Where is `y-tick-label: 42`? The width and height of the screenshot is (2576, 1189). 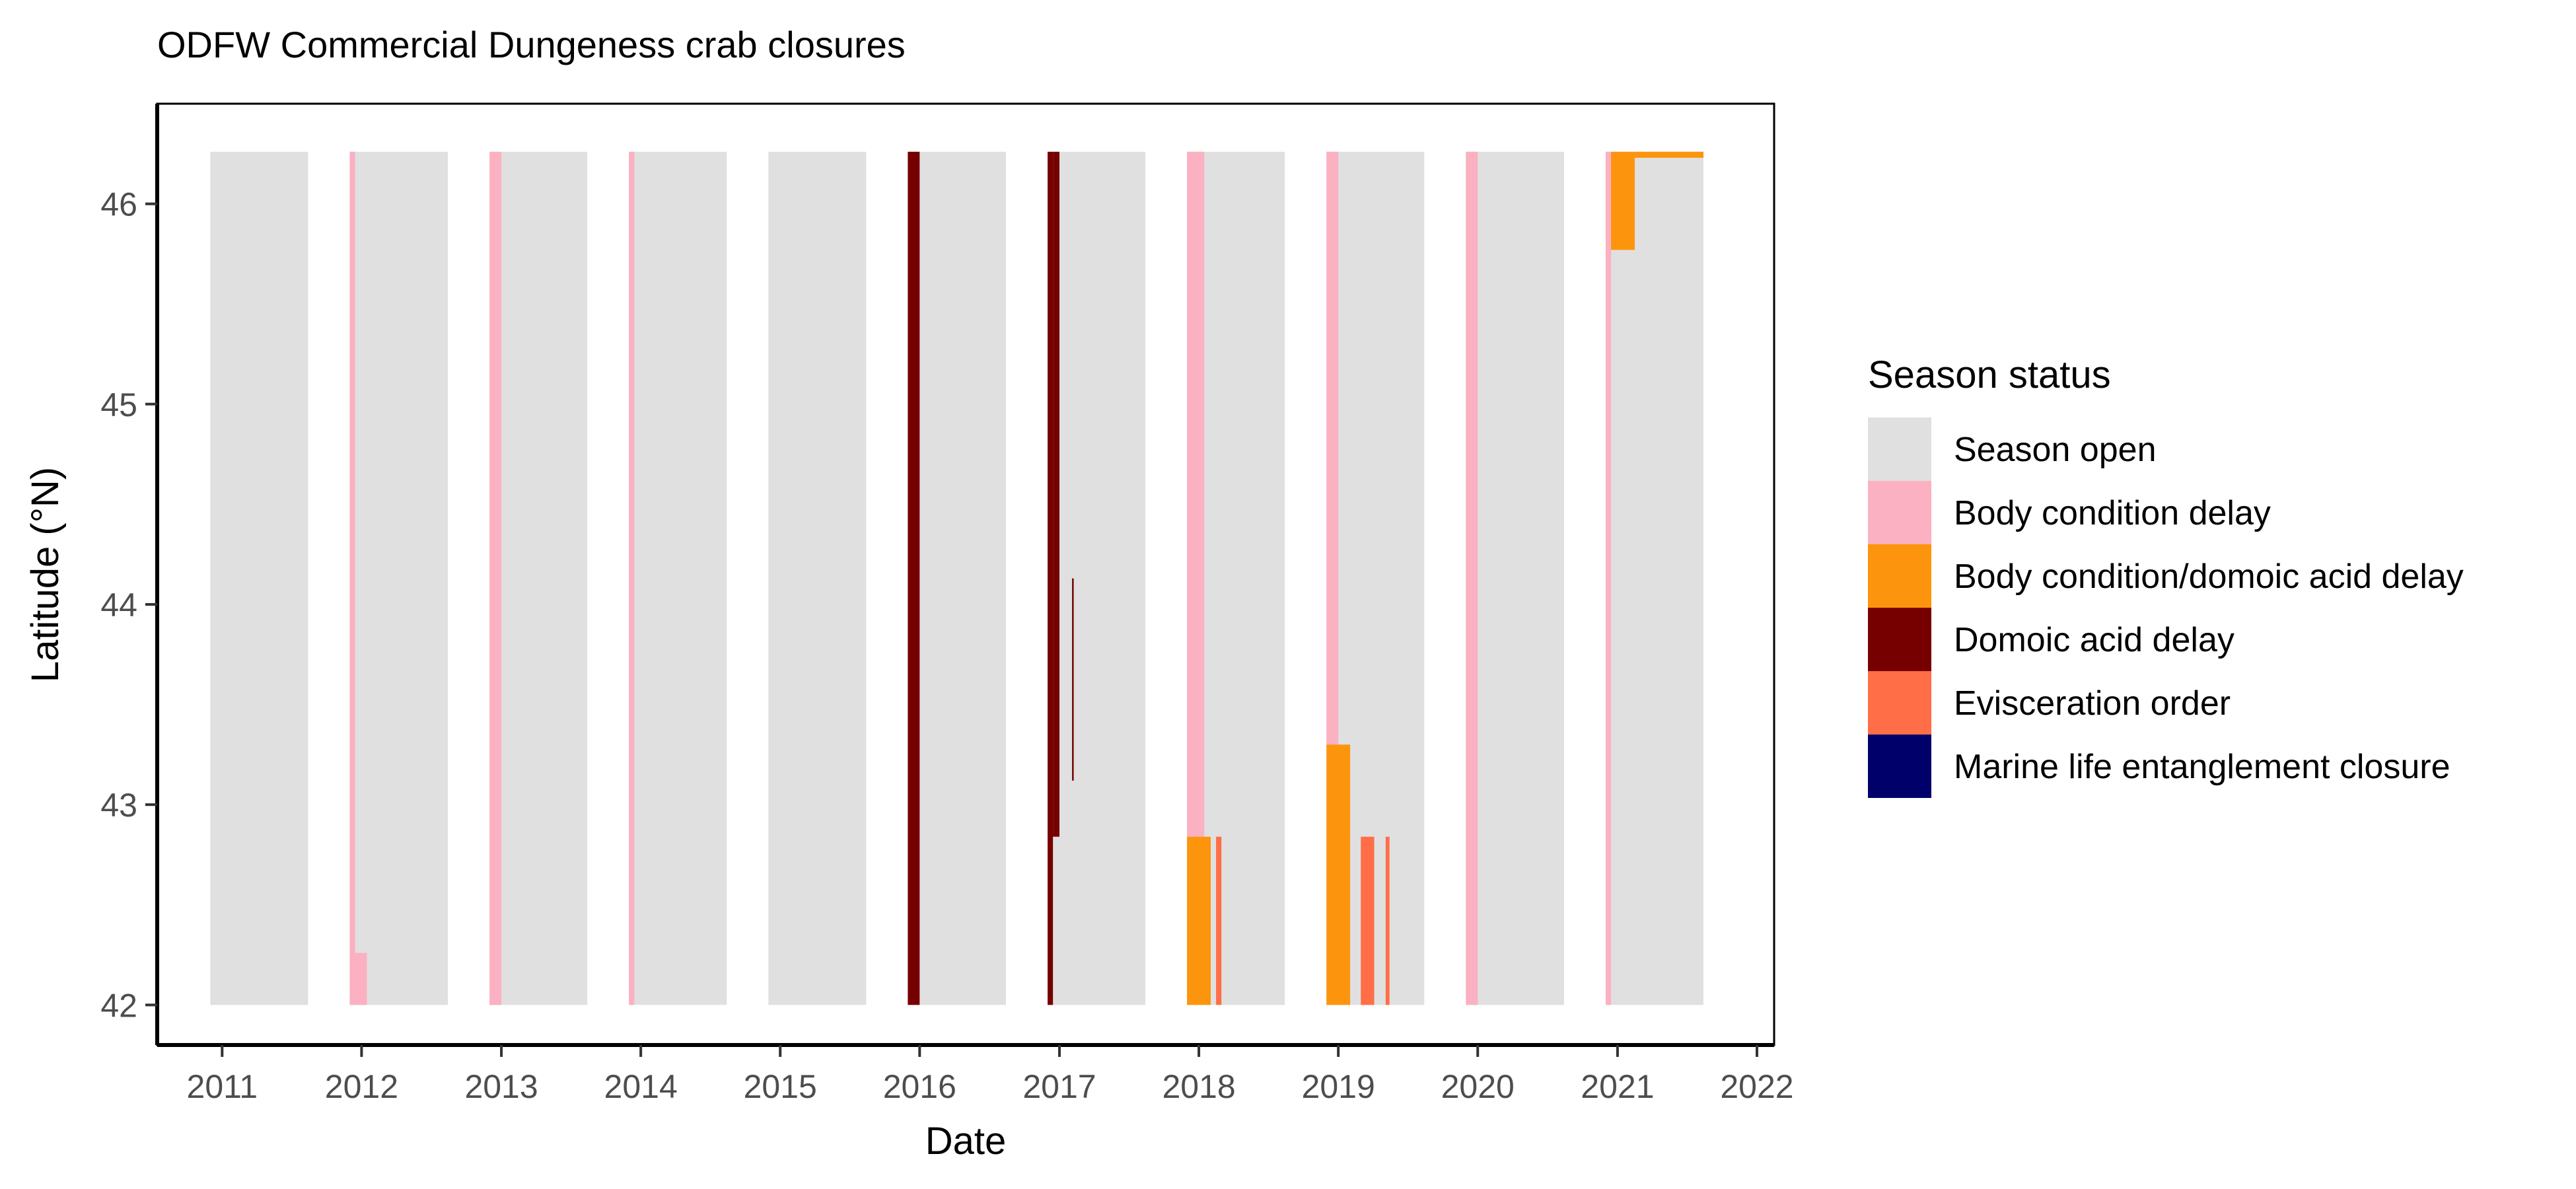 y-tick-label: 42 is located at coordinates (118, 1005).